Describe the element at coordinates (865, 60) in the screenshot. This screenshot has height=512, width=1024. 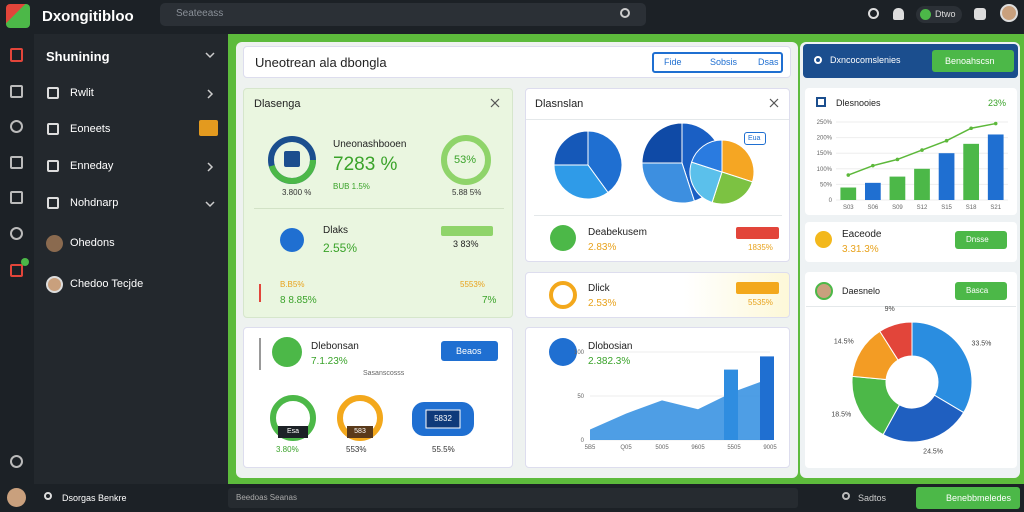
I see `right-title: Dxncocomslenies` at that location.